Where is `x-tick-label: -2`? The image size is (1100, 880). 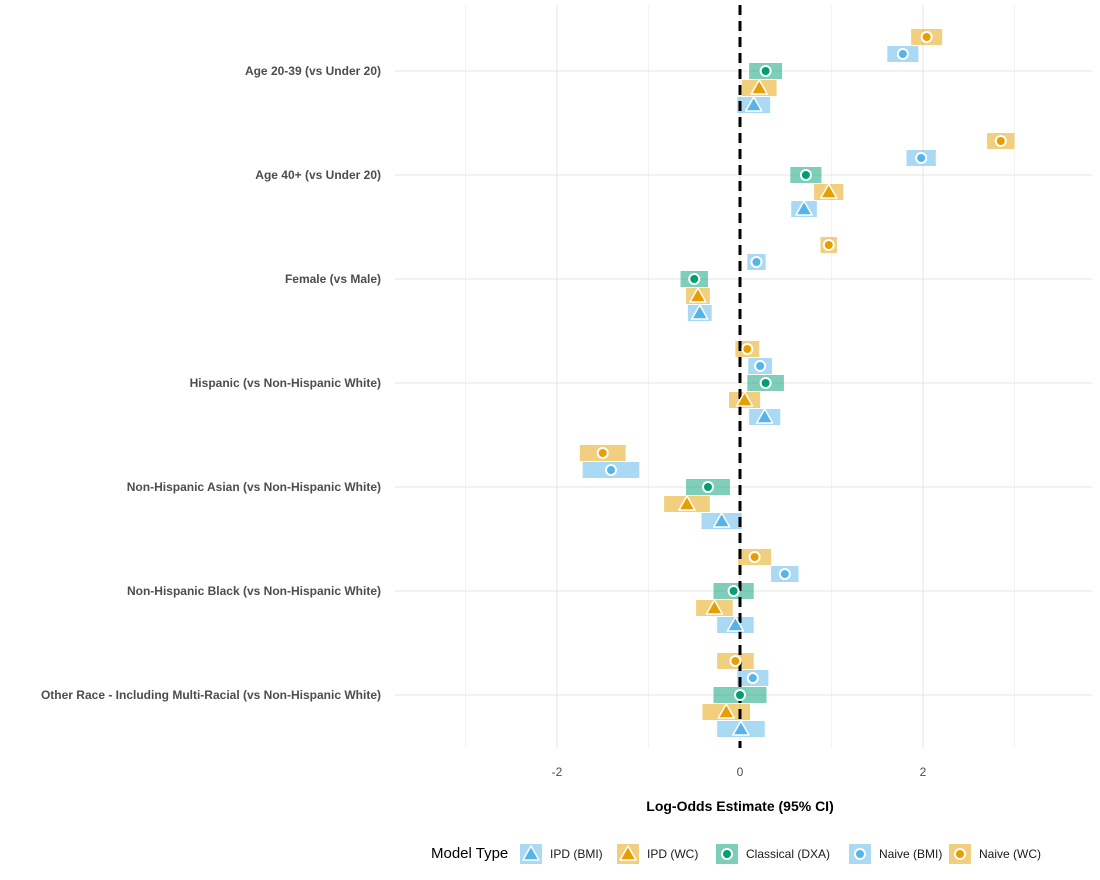 x-tick-label: -2 is located at coordinates (557, 772).